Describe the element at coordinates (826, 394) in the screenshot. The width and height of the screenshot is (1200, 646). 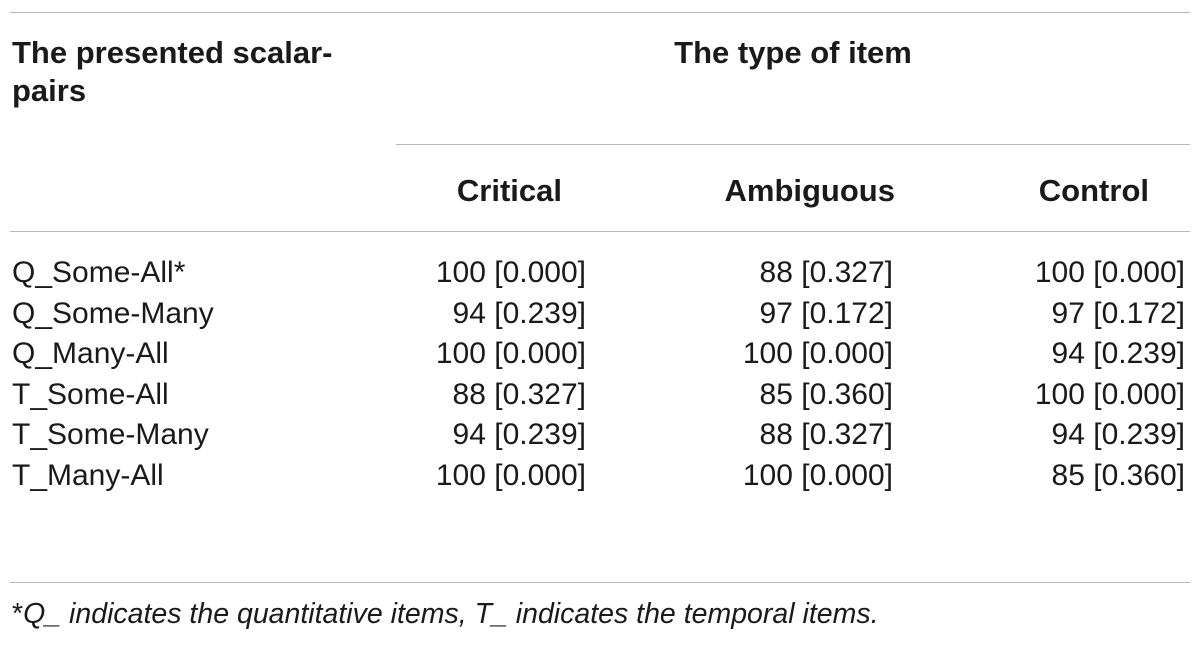
I see `cell-ambiguous: 85 [0.360]` at that location.